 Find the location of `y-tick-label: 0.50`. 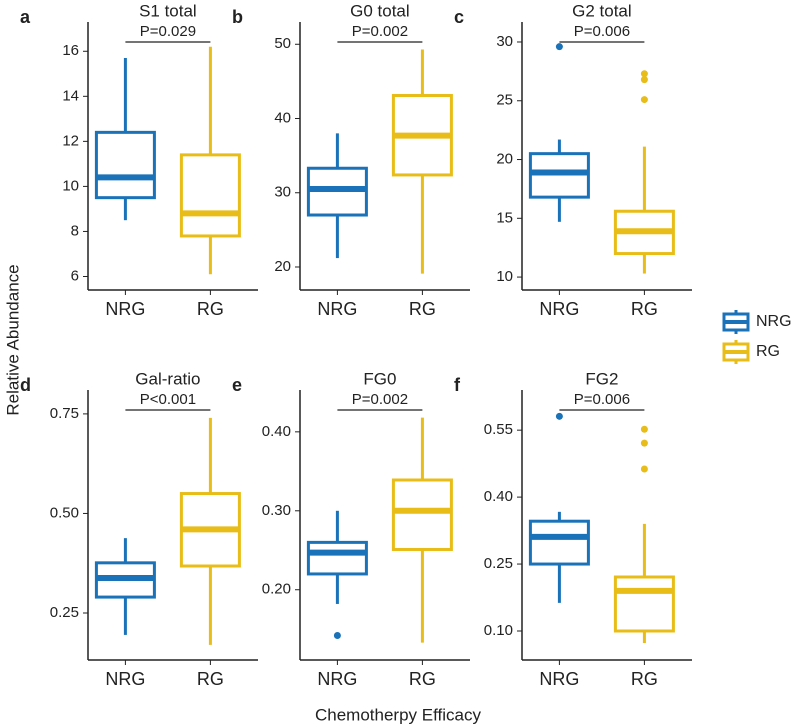

y-tick-label: 0.50 is located at coordinates (64, 512).